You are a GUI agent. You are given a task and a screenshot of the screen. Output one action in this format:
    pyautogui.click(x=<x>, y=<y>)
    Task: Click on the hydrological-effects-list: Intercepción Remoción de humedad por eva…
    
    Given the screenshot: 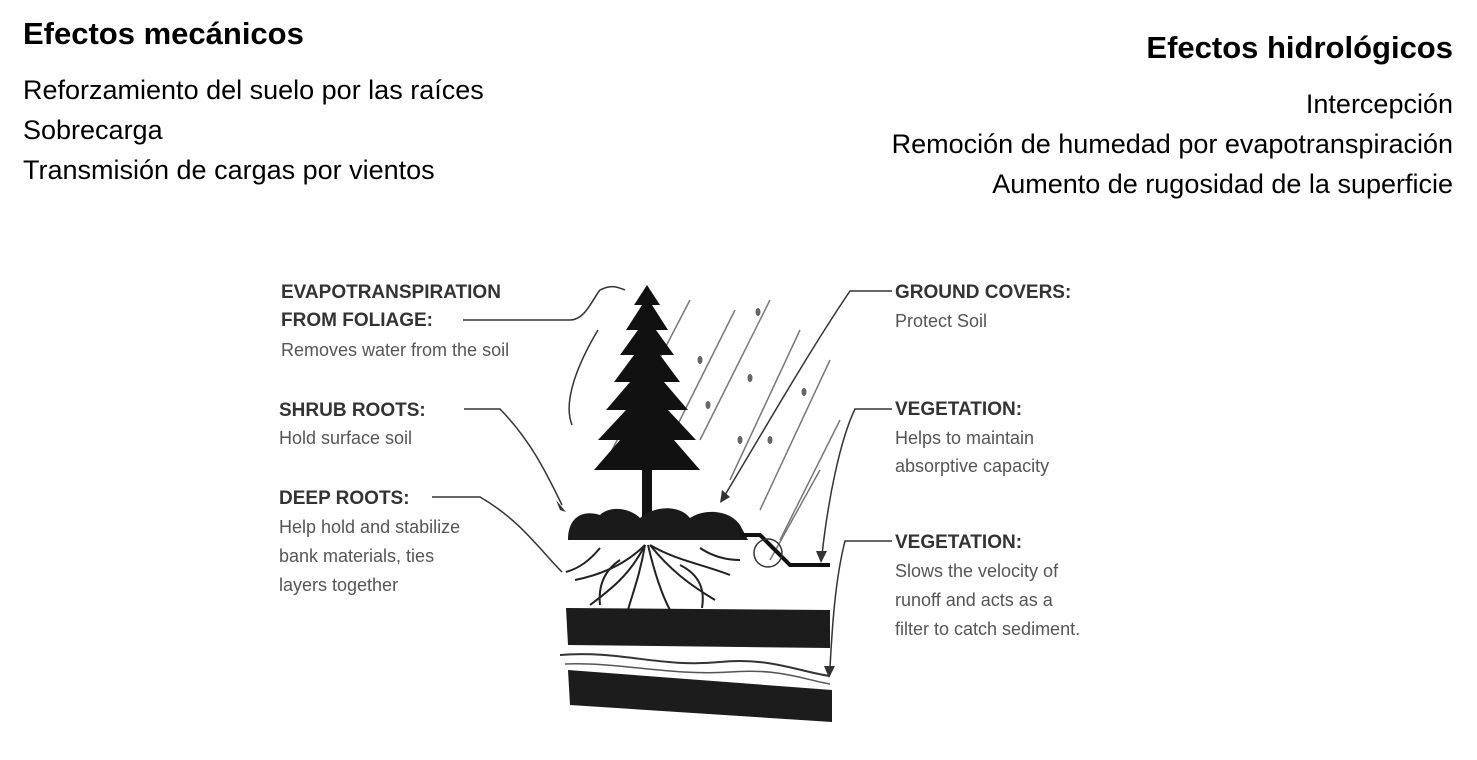 What is the action you would take?
    pyautogui.click(x=1172, y=144)
    